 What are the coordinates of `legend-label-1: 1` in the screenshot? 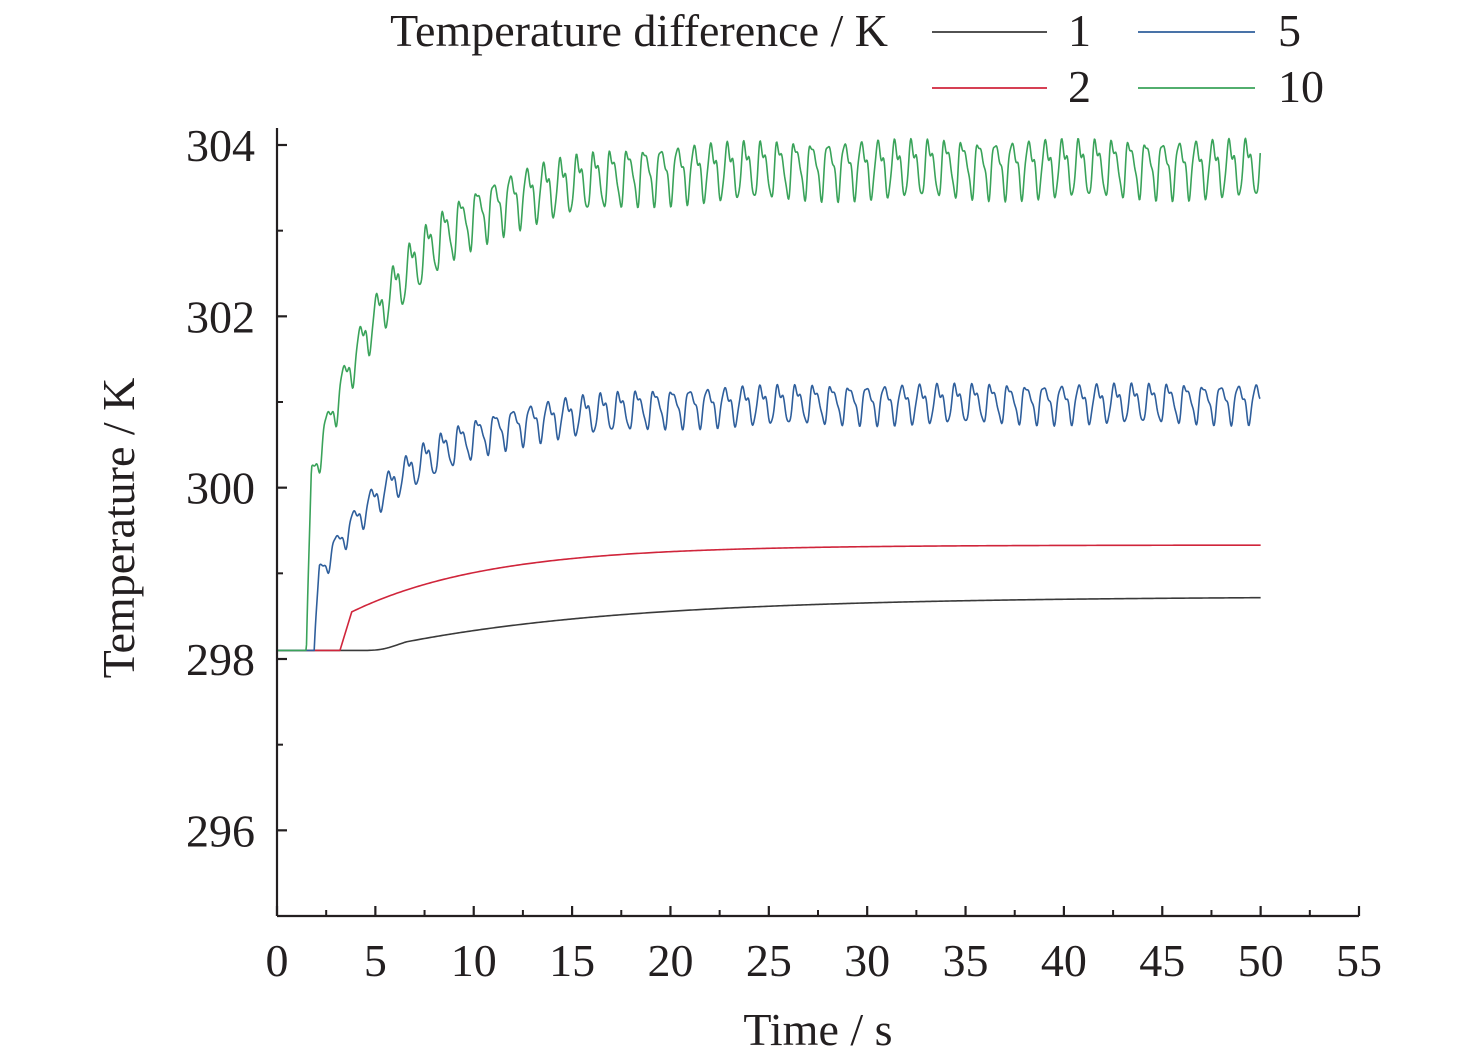 It's located at (1079, 30).